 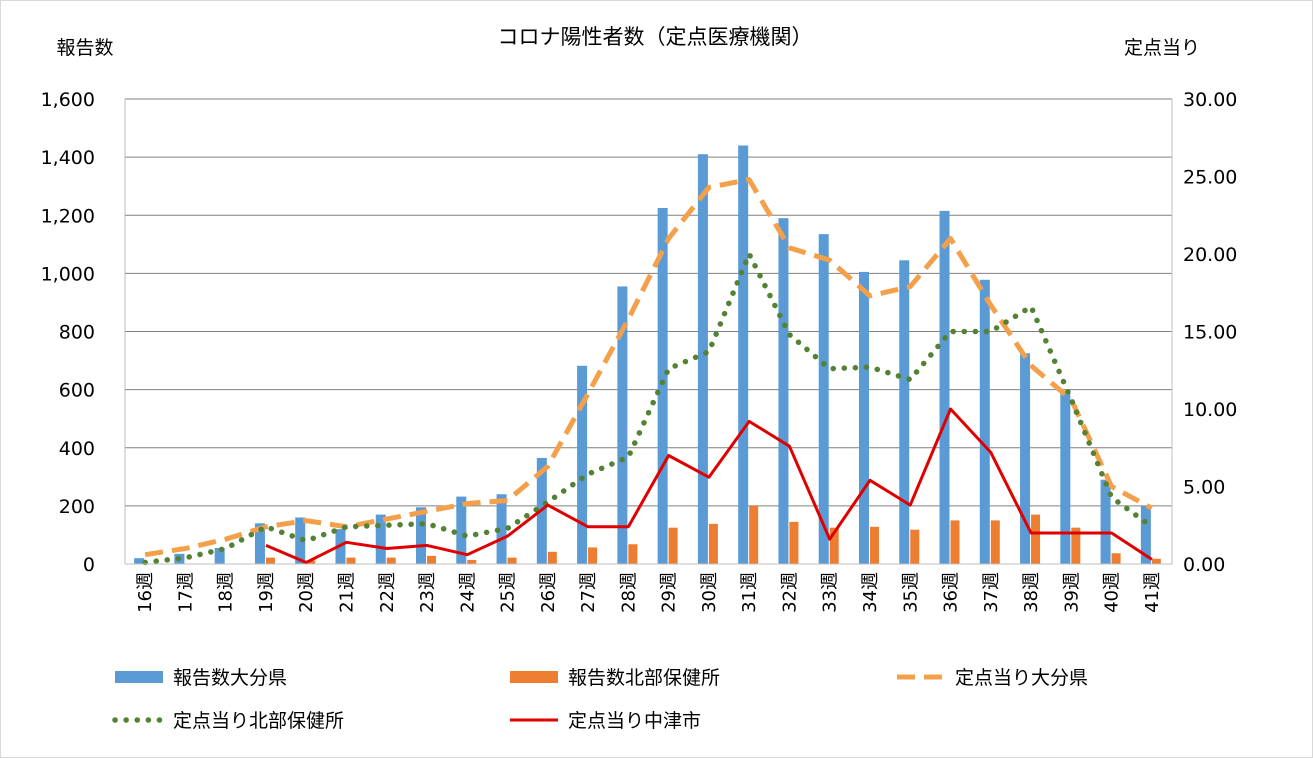 What do you see at coordinates (634, 721) in the screenshot?
I see `legend-nakatsu-rate-label: 定点当り中津市` at bounding box center [634, 721].